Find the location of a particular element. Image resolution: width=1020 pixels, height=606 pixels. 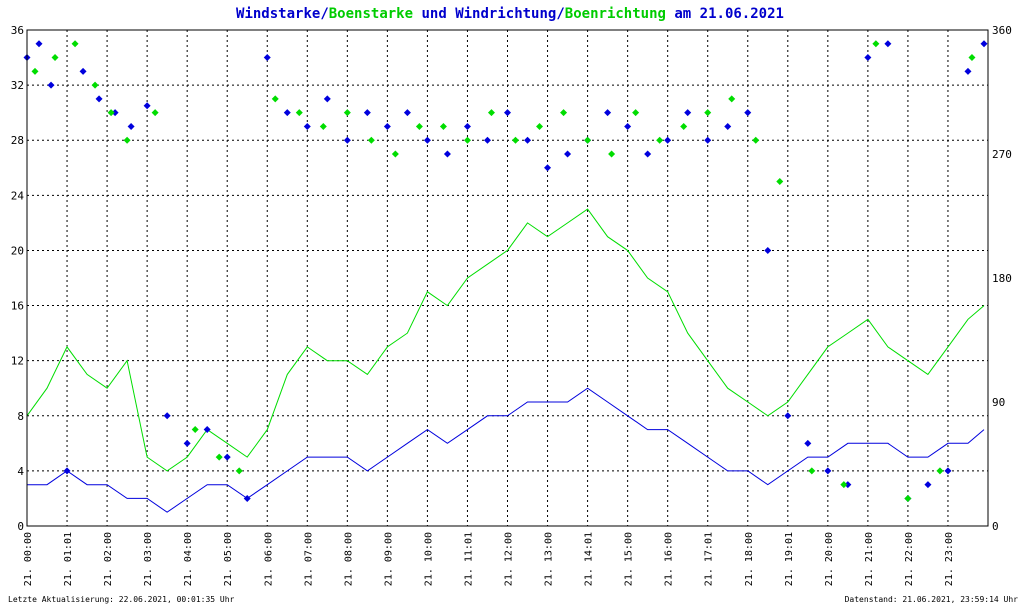

x-tick-label: 21. 18:00 is located at coordinates (749, 559).